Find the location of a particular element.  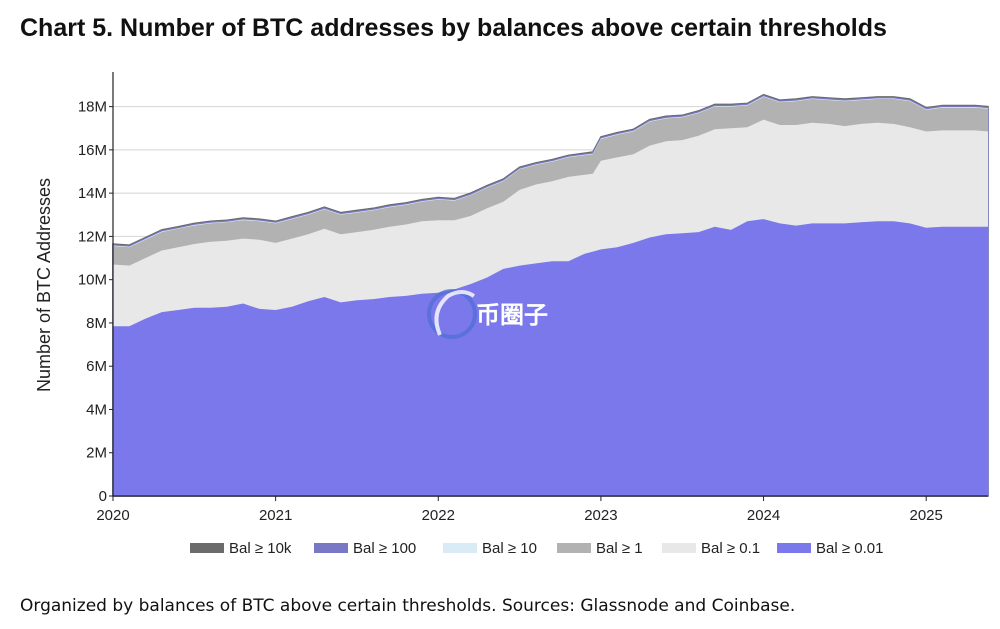

legend-item: Bal ≥ 0.1 is located at coordinates (711, 548).